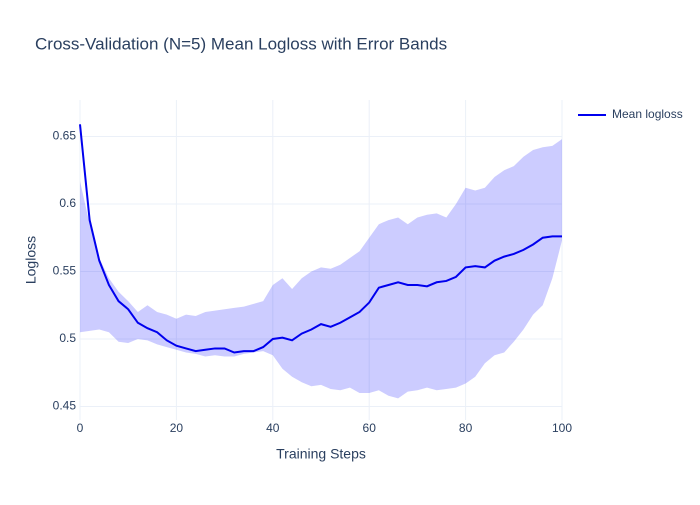 This screenshot has width=700, height=505. Describe the element at coordinates (177, 428) in the screenshot. I see `x-tick-label: 20` at that location.